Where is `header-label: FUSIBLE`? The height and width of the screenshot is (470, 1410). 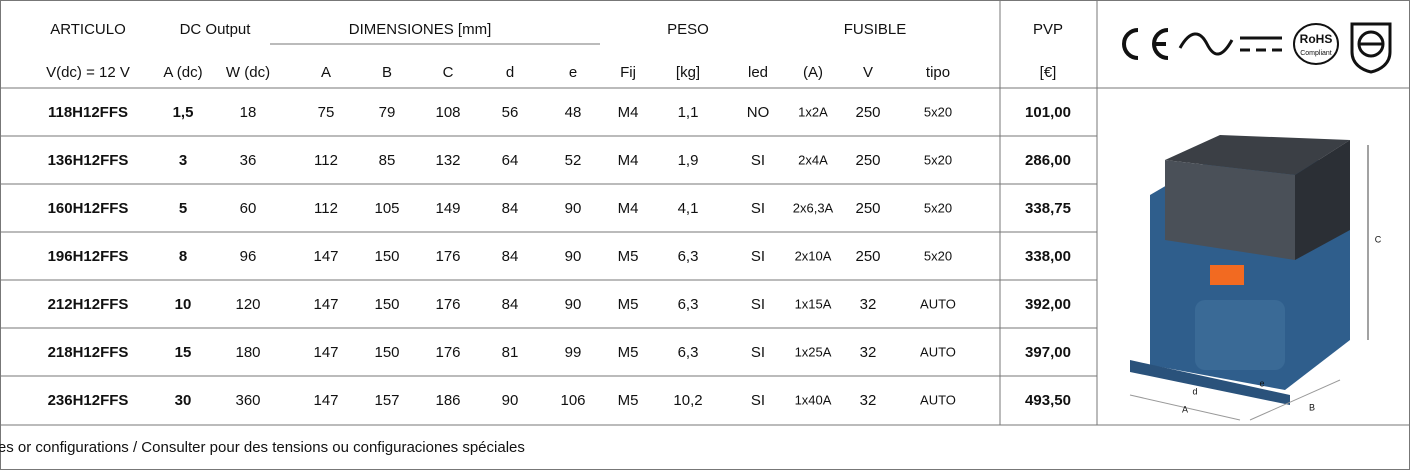
header-label: FUSIBLE is located at coordinates (875, 29).